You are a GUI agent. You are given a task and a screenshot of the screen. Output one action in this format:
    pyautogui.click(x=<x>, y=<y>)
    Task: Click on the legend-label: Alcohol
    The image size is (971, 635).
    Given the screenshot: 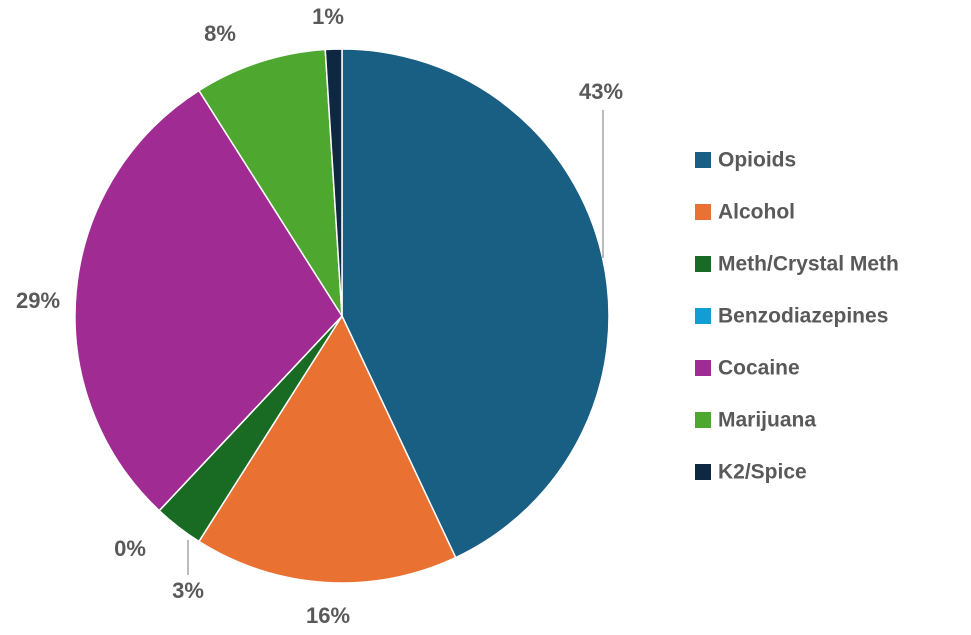 What is the action you would take?
    pyautogui.click(x=756, y=212)
    